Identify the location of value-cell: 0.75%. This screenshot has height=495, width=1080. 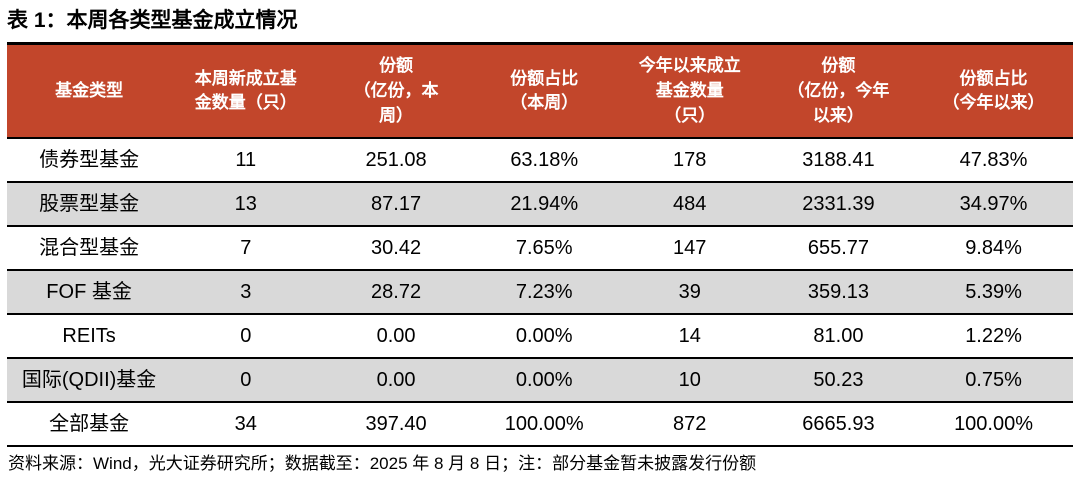
(993, 381).